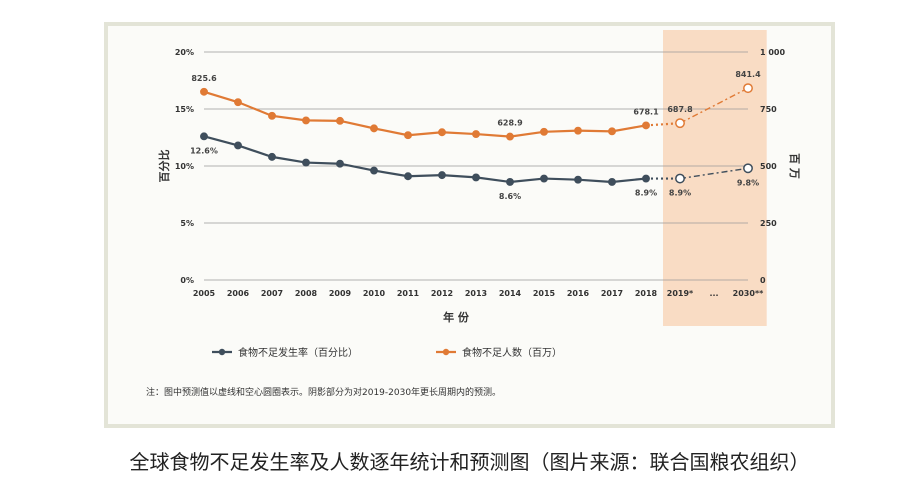  What do you see at coordinates (184, 52) in the screenshot?
I see `y-left-tick: 20%` at bounding box center [184, 52].